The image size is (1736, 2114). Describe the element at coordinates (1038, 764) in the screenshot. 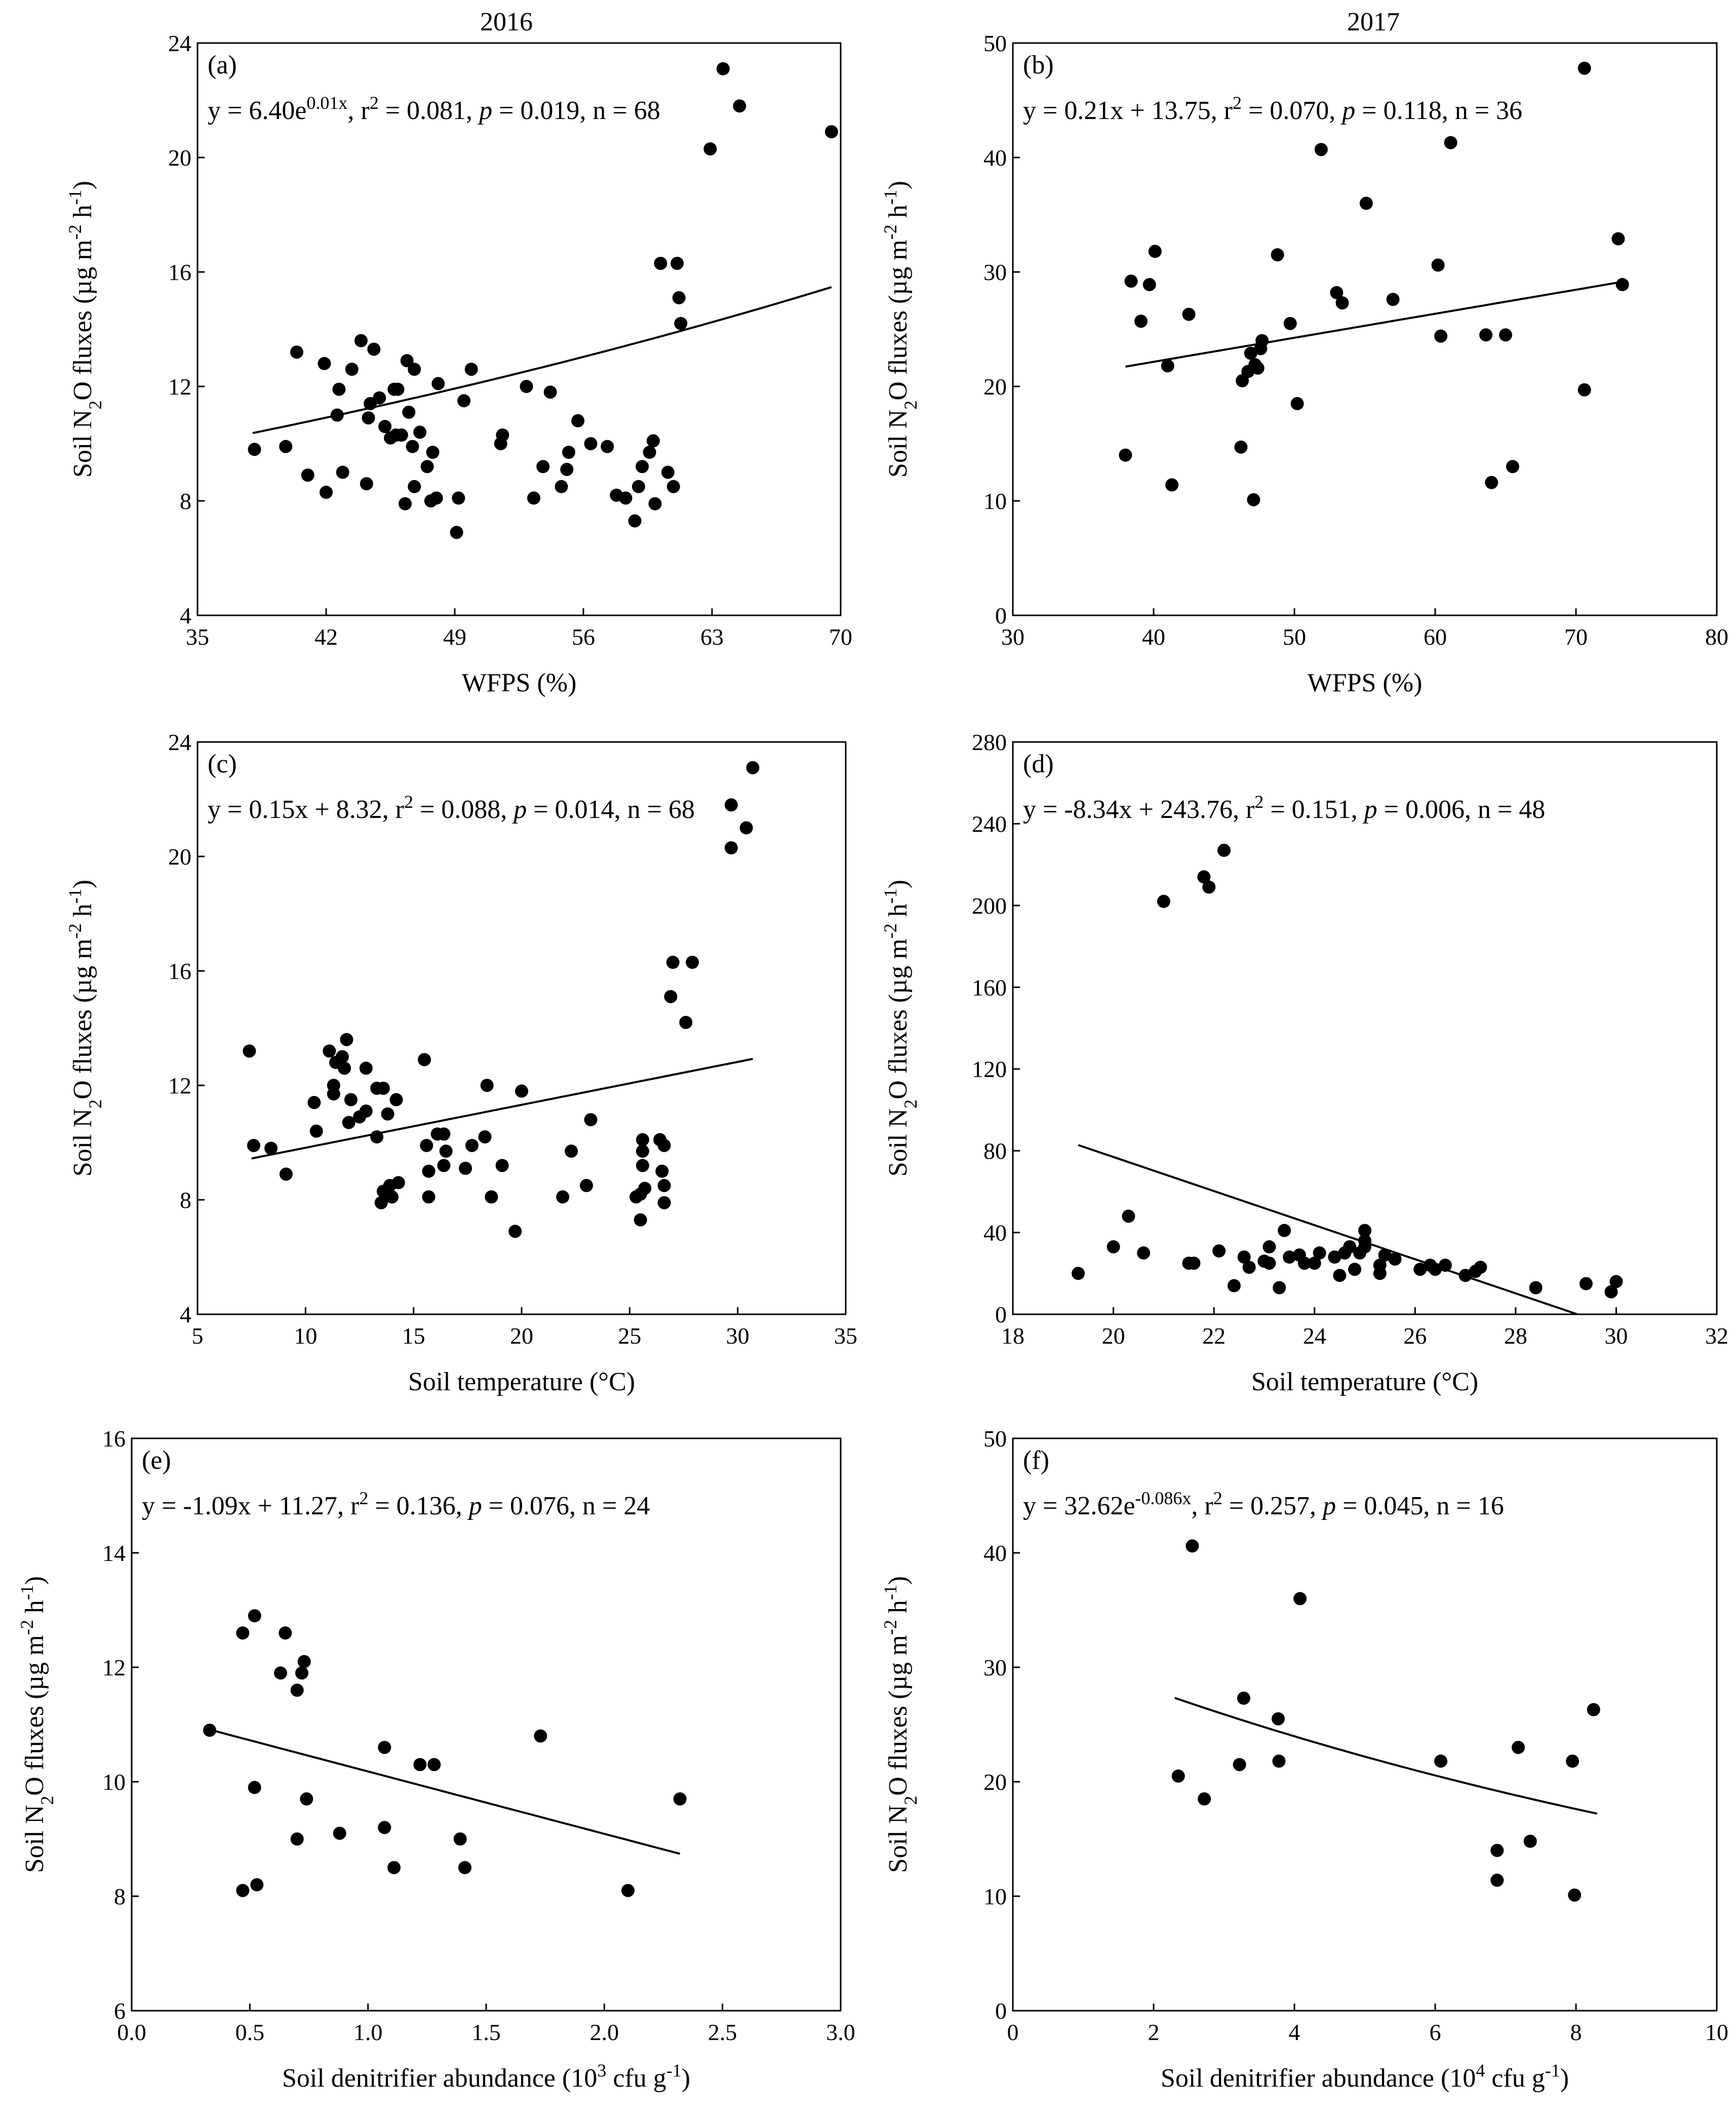

I see `panel-letter: (d)` at that location.